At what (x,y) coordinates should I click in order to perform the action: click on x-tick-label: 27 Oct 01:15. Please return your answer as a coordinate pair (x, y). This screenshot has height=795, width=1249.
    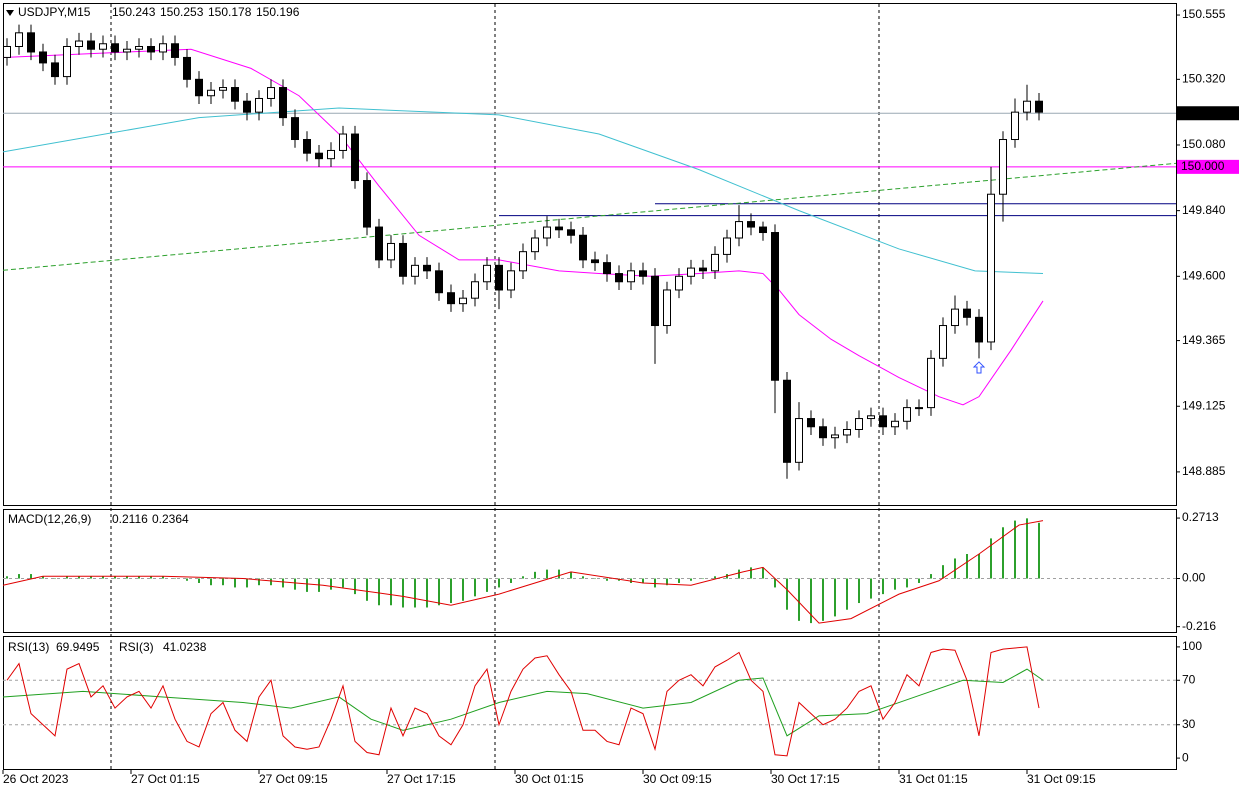
    Looking at the image, I should click on (165, 779).